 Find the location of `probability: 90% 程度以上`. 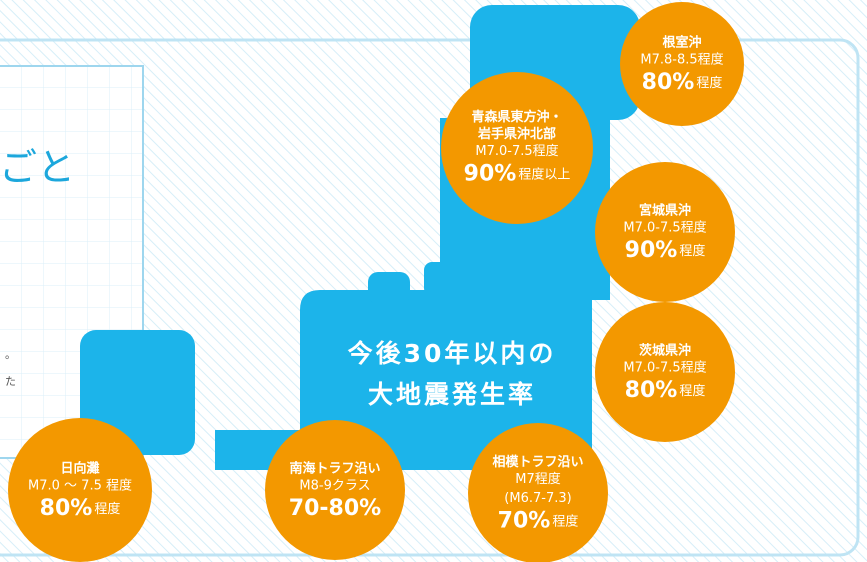

probability: 90% 程度以上 is located at coordinates (517, 174).